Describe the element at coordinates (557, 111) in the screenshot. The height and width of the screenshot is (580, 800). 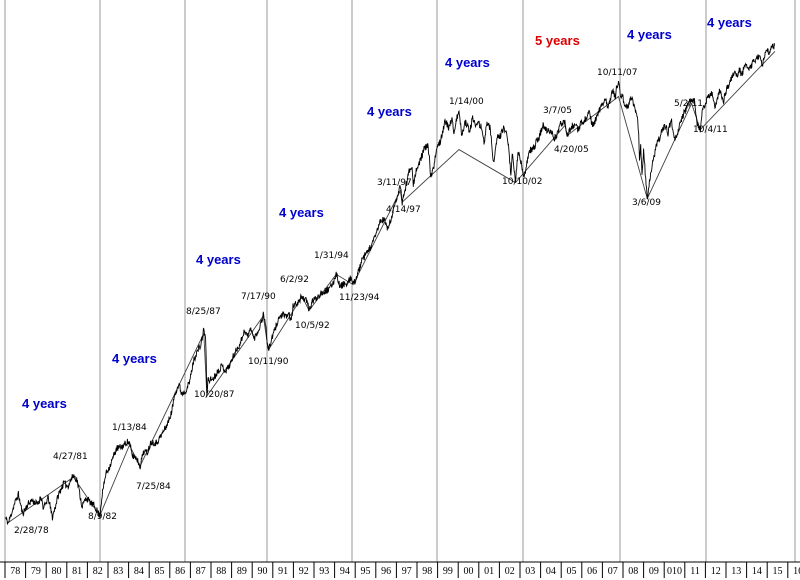
I see `date-label: 3/7/05` at that location.